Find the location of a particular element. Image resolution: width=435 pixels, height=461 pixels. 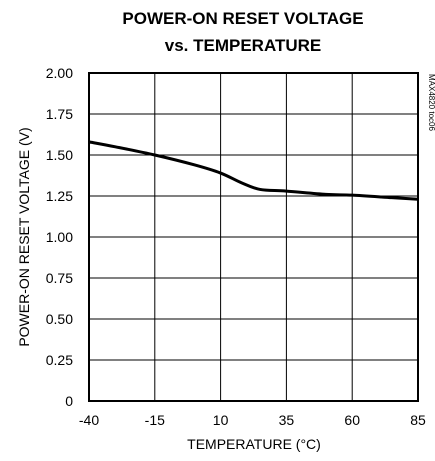

y-tick-label: 1.25 is located at coordinates (59, 196).